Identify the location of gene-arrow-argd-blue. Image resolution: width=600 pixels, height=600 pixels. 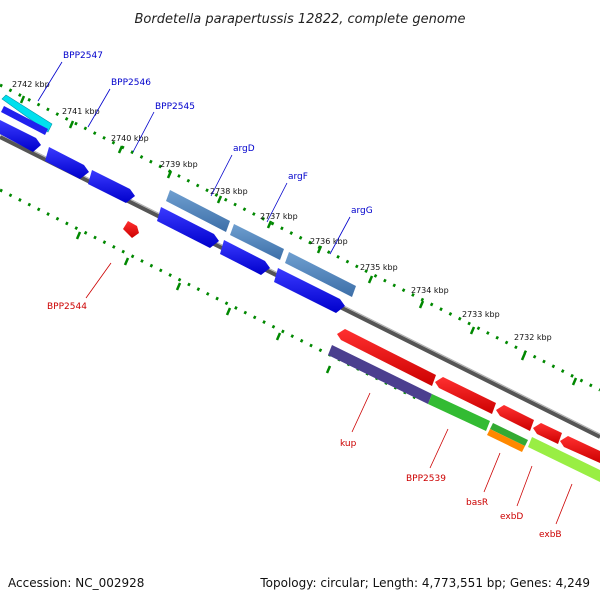
(188, 227).